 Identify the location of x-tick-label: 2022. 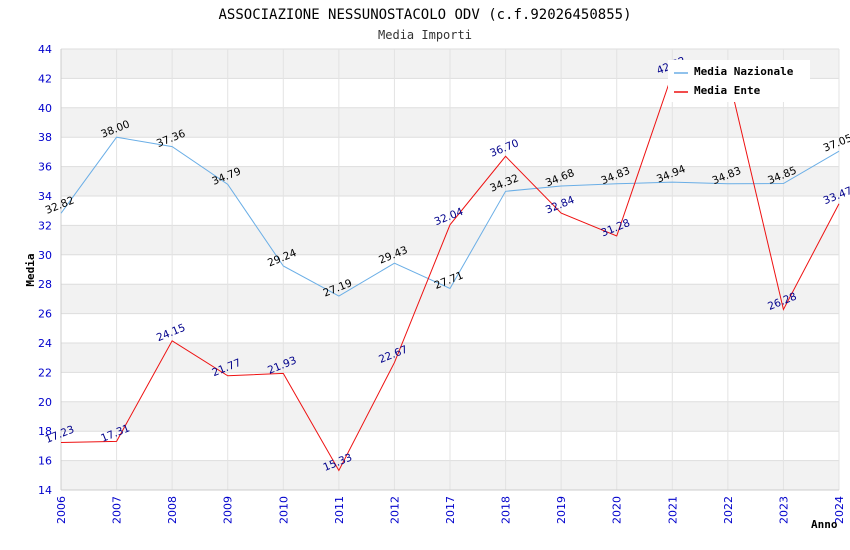
(728, 510).